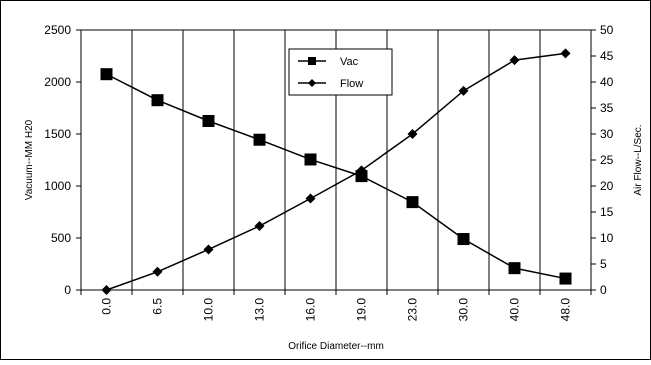  Describe the element at coordinates (607, 186) in the screenshot. I see `y-right-tick-label: 20` at that location.